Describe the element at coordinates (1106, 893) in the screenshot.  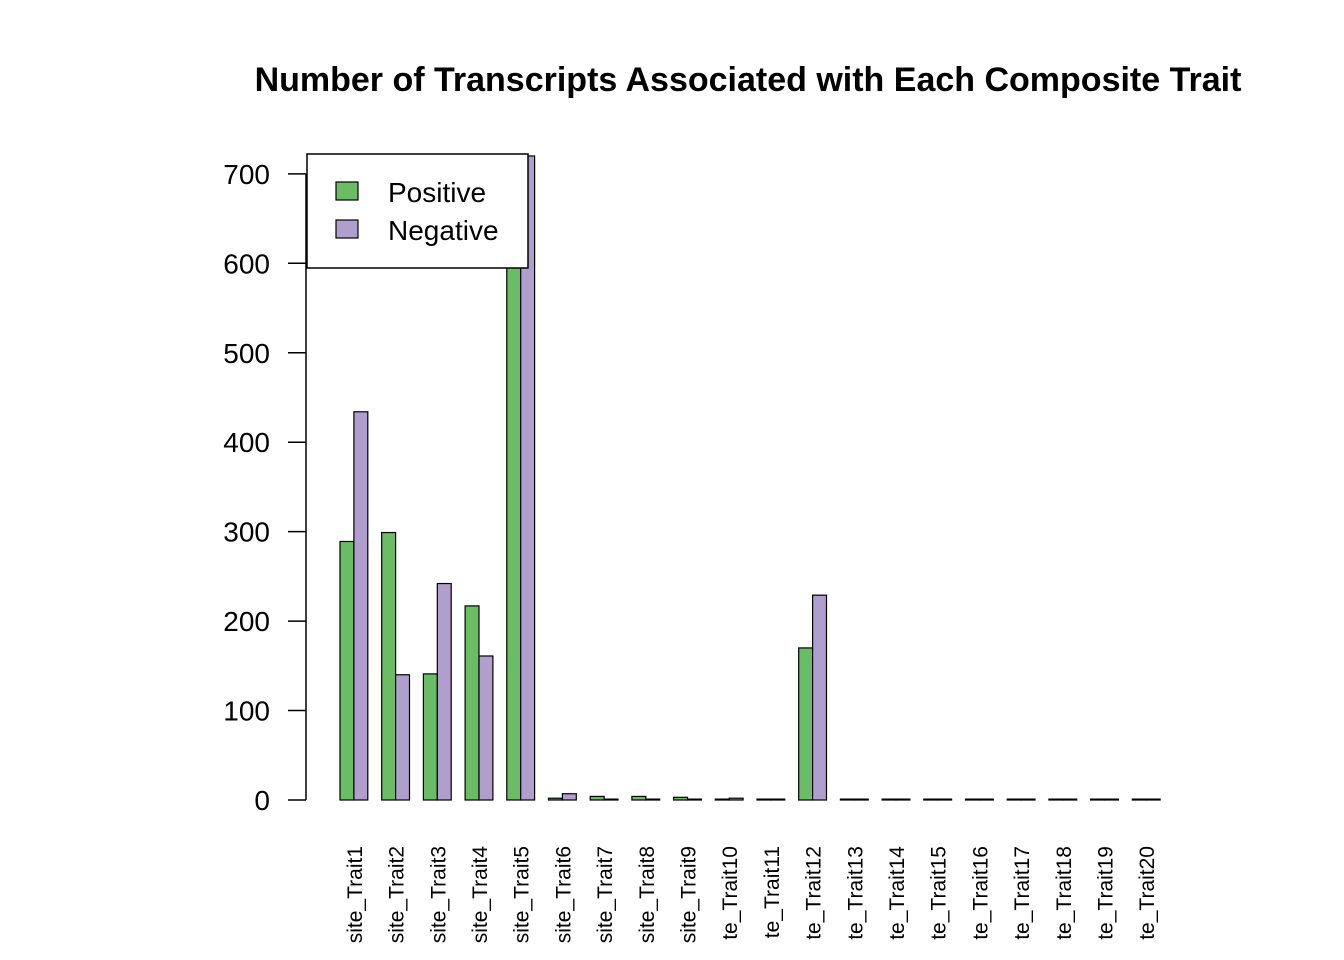
I see `x-tick-label: te_Trait19` at that location.